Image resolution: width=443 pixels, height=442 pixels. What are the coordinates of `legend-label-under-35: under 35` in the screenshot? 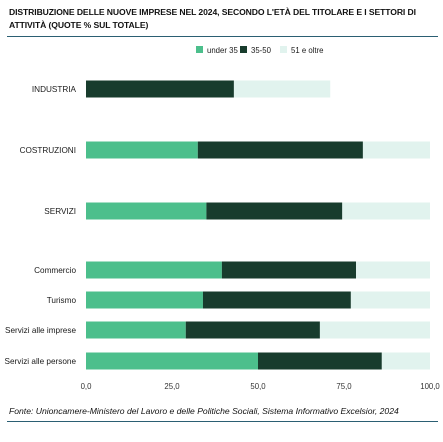 It's located at (222, 50).